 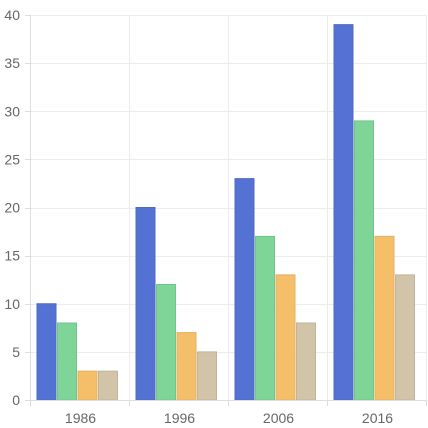 I want to click on x-tick-label: 2016, so click(x=377, y=418).